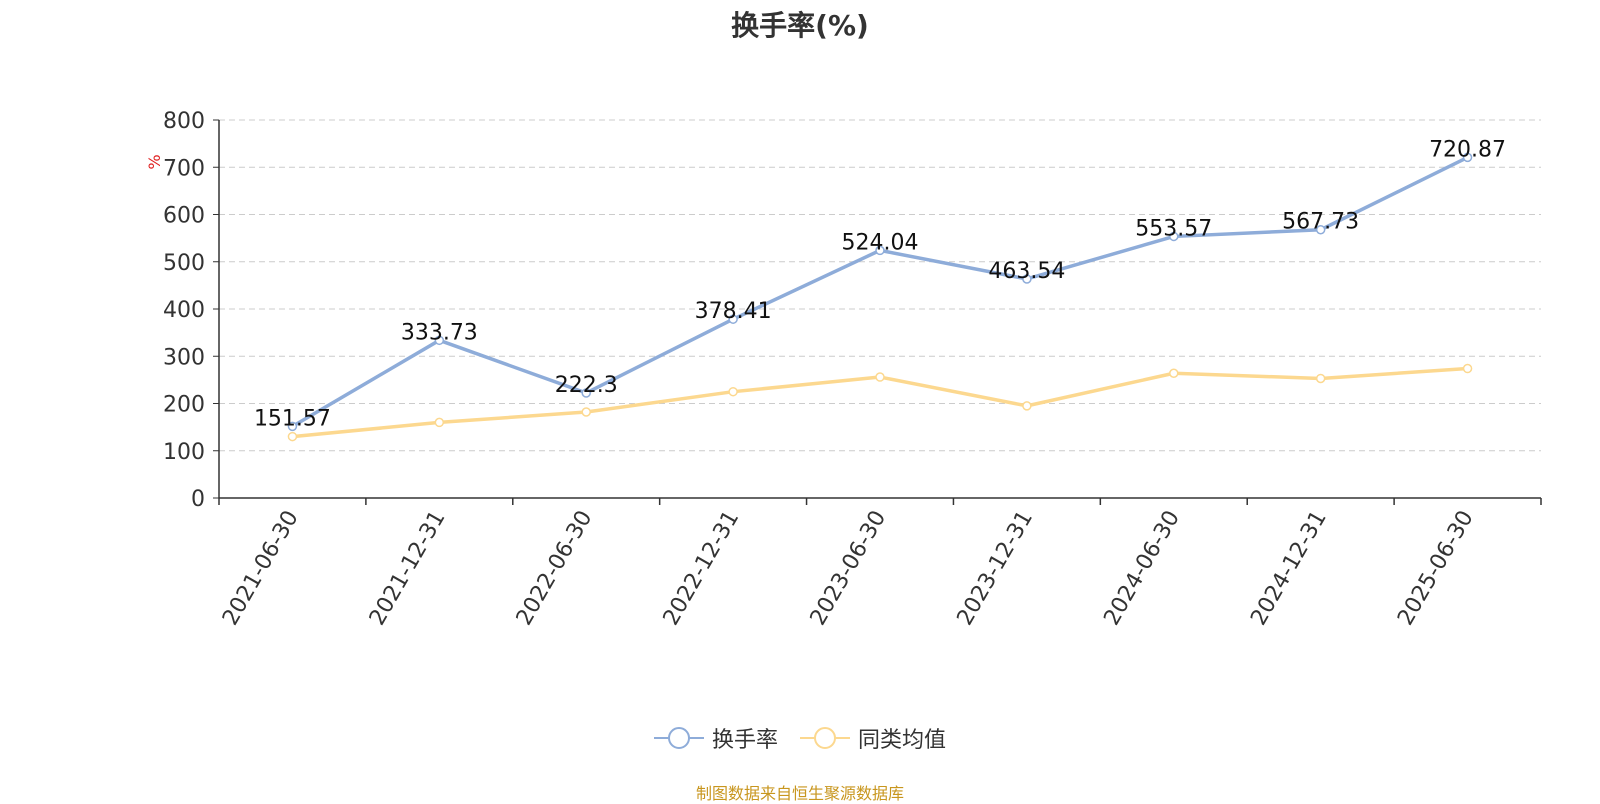  Describe the element at coordinates (154, 161) in the screenshot. I see `y-axis-label: %` at that location.